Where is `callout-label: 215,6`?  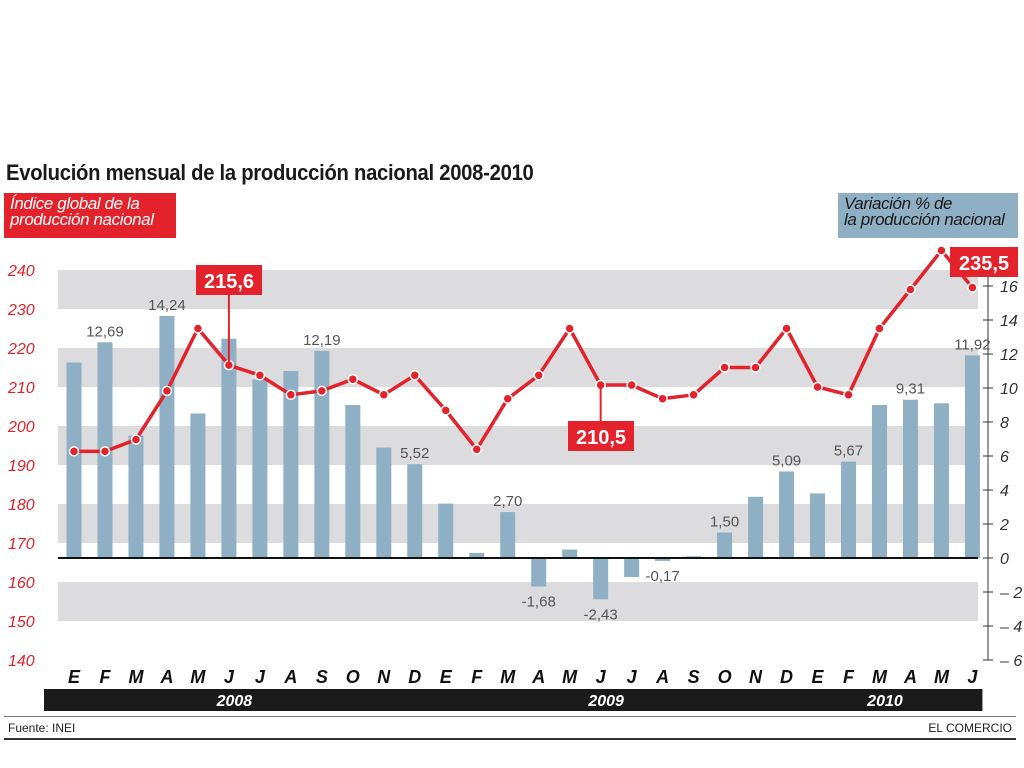 callout-label: 215,6 is located at coordinates (229, 282).